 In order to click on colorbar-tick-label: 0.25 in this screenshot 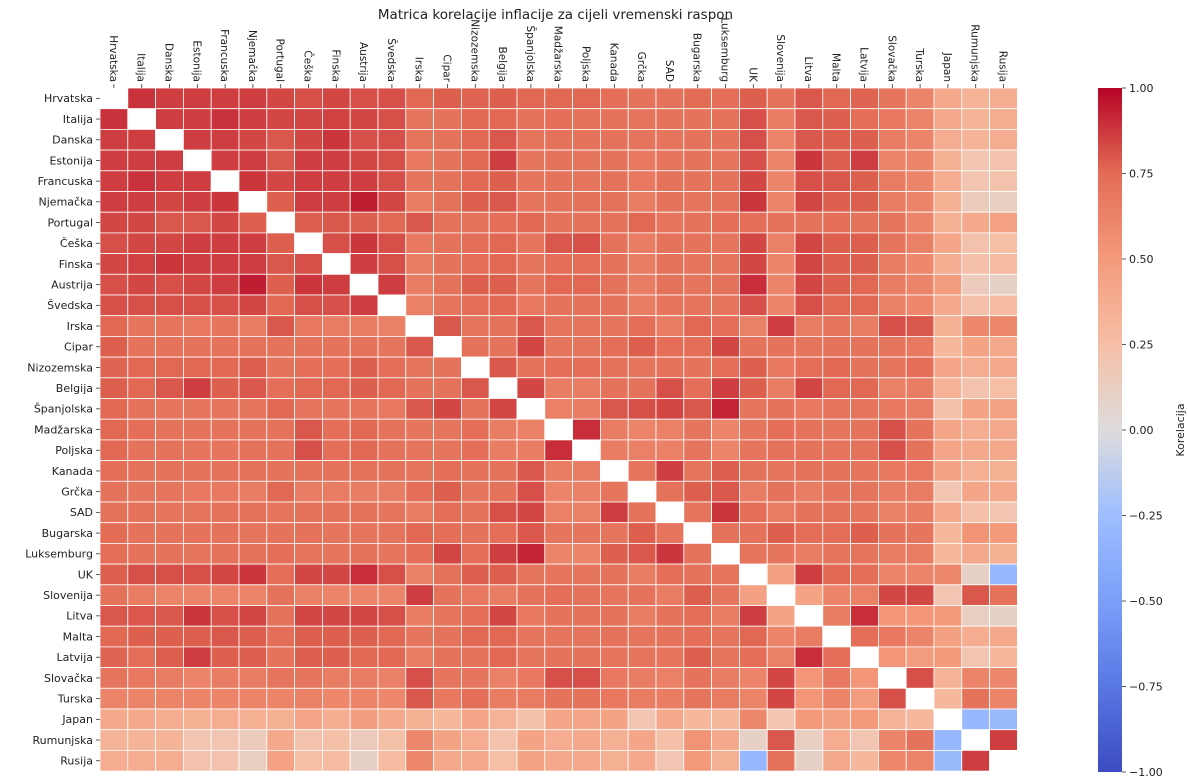, I will do `click(1141, 345)`.